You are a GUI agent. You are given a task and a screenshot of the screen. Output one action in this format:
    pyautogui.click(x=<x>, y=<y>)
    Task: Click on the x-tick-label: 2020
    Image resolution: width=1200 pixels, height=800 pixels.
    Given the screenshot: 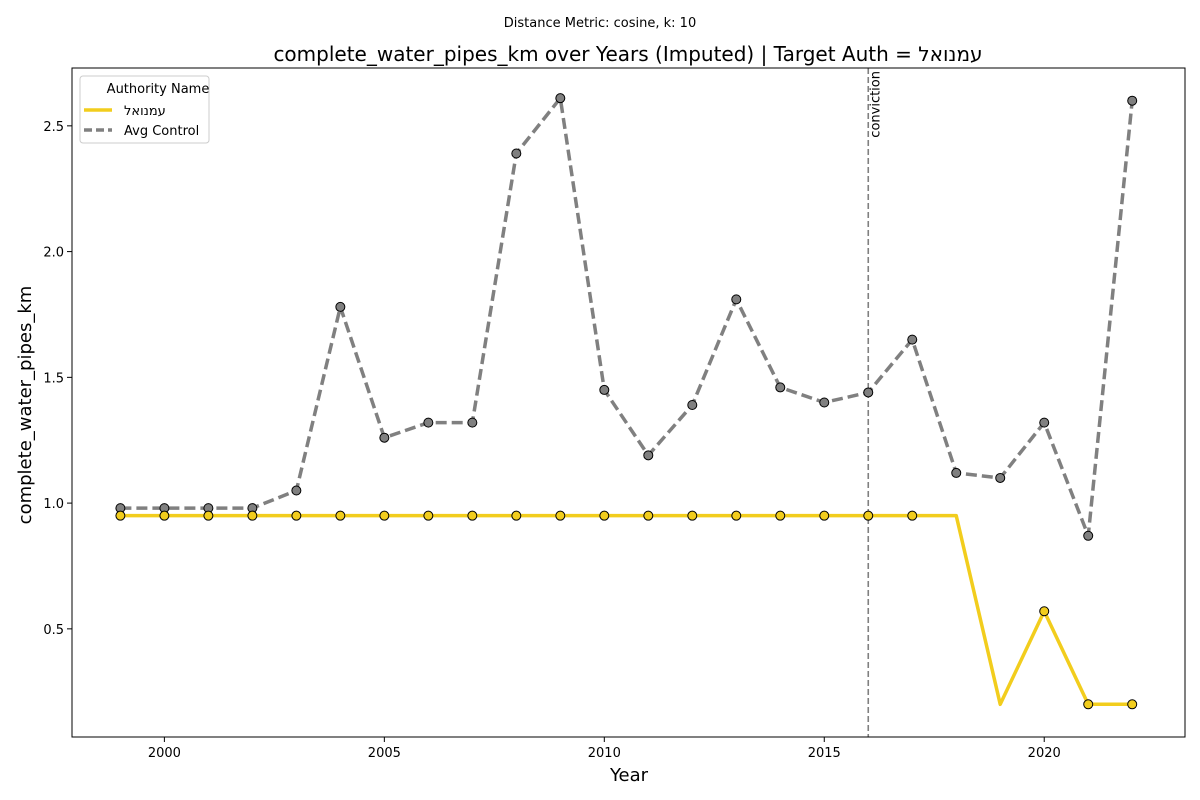 What is the action you would take?
    pyautogui.click(x=1044, y=753)
    